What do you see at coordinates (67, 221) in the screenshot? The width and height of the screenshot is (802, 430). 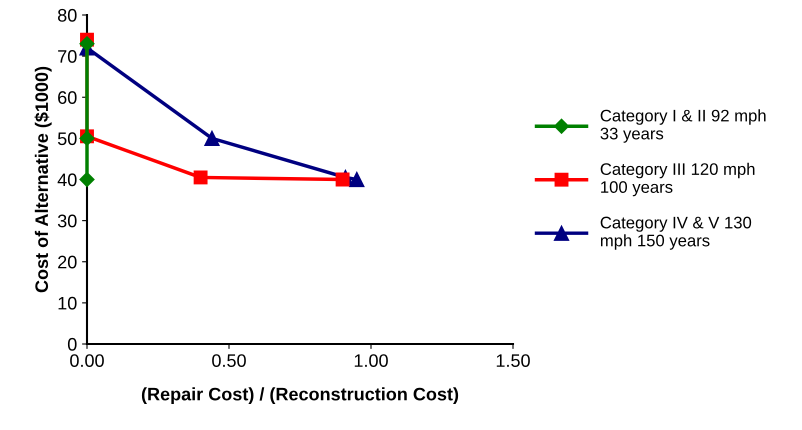 I see `y-tick-label: 30` at bounding box center [67, 221].